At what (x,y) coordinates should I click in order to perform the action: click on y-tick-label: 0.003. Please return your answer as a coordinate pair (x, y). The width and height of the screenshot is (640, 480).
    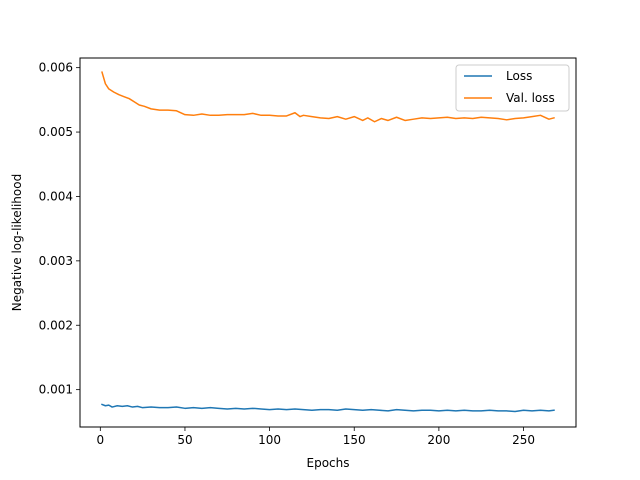
    Looking at the image, I should click on (56, 261).